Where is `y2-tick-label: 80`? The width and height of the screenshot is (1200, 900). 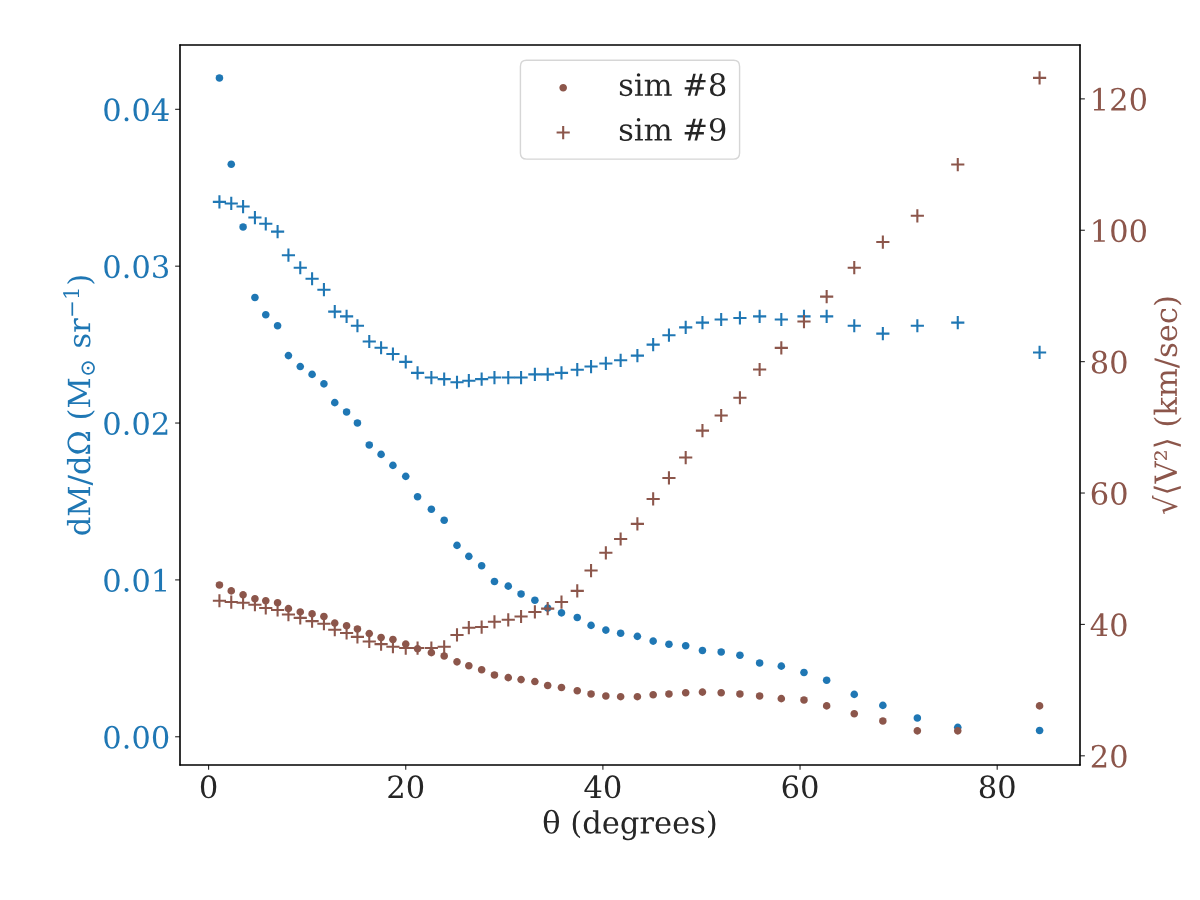
y2-tick-label: 80 is located at coordinates (1109, 362).